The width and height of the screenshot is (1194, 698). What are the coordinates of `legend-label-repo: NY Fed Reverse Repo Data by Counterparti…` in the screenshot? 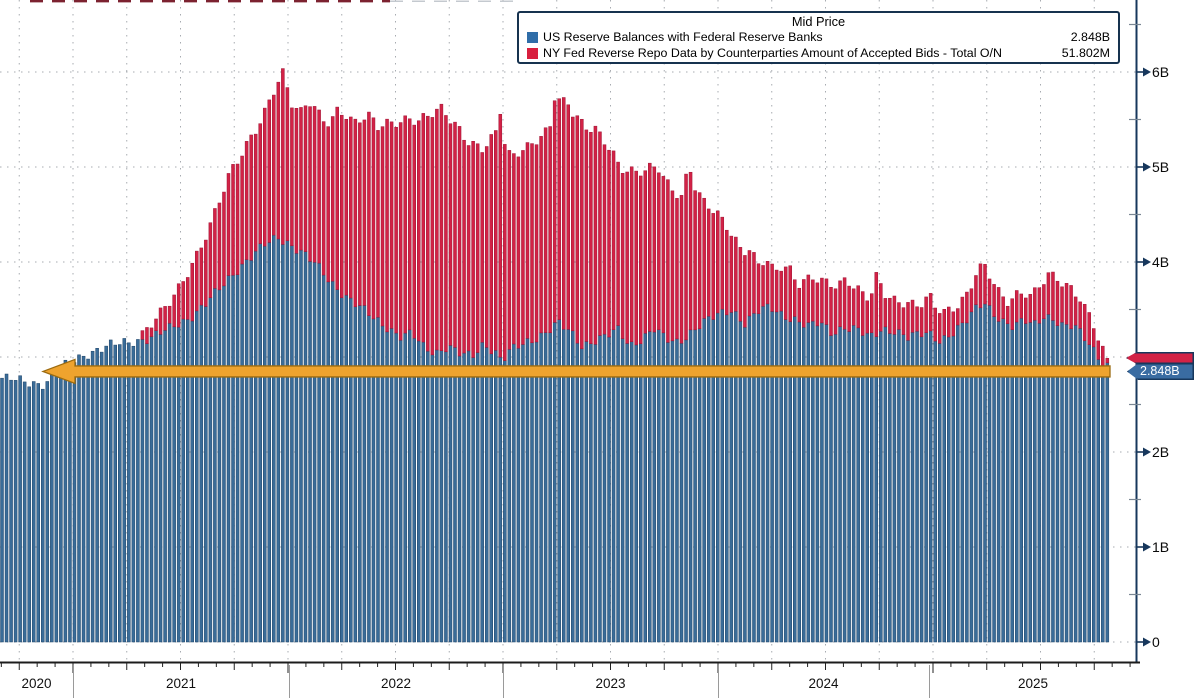 It's located at (772, 53).